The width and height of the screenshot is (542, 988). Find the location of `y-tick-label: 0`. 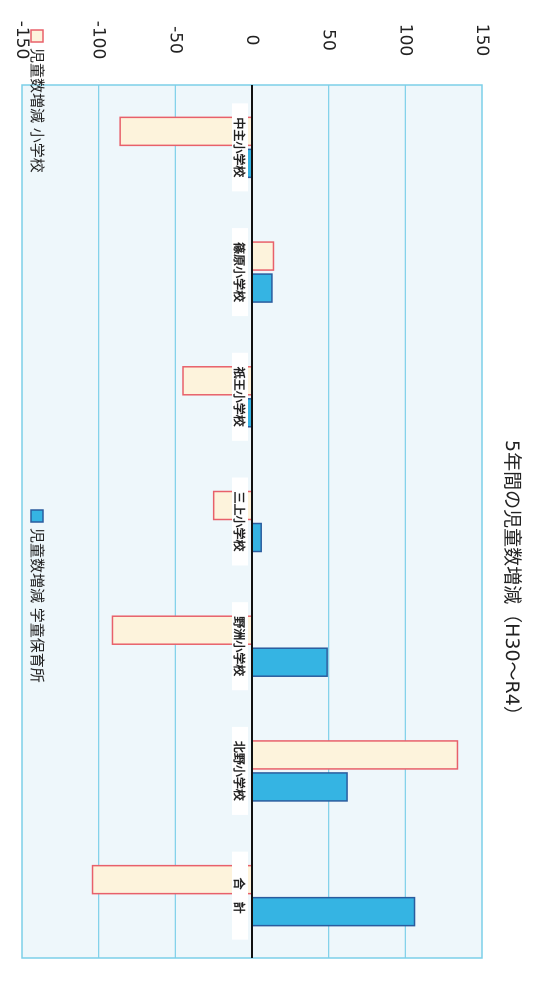

y-tick-label: 0 is located at coordinates (252, 40).